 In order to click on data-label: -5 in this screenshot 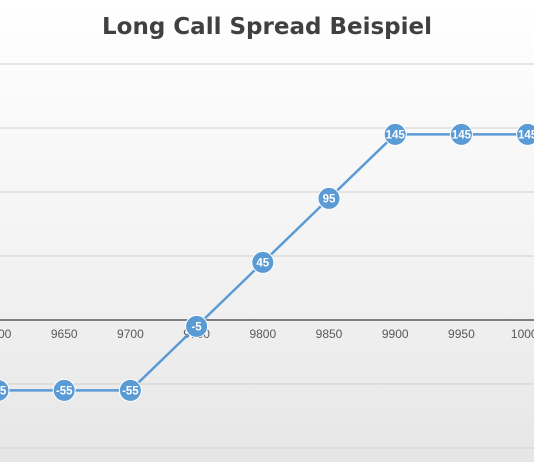, I will do `click(196, 327)`.